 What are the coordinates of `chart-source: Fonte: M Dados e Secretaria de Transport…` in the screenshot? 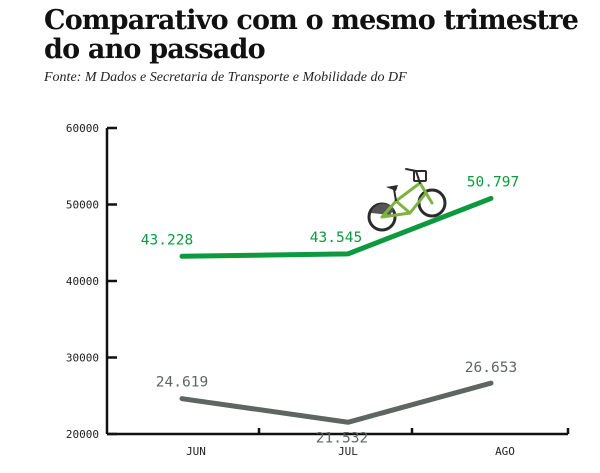 It's located at (225, 77).